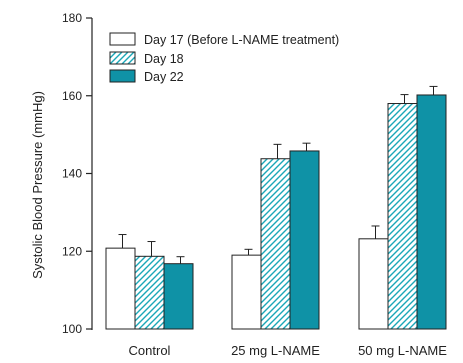 Image resolution: width=463 pixels, height=363 pixels. I want to click on legend-label: Day 17 (Before L-NAME treatment), so click(241, 40).